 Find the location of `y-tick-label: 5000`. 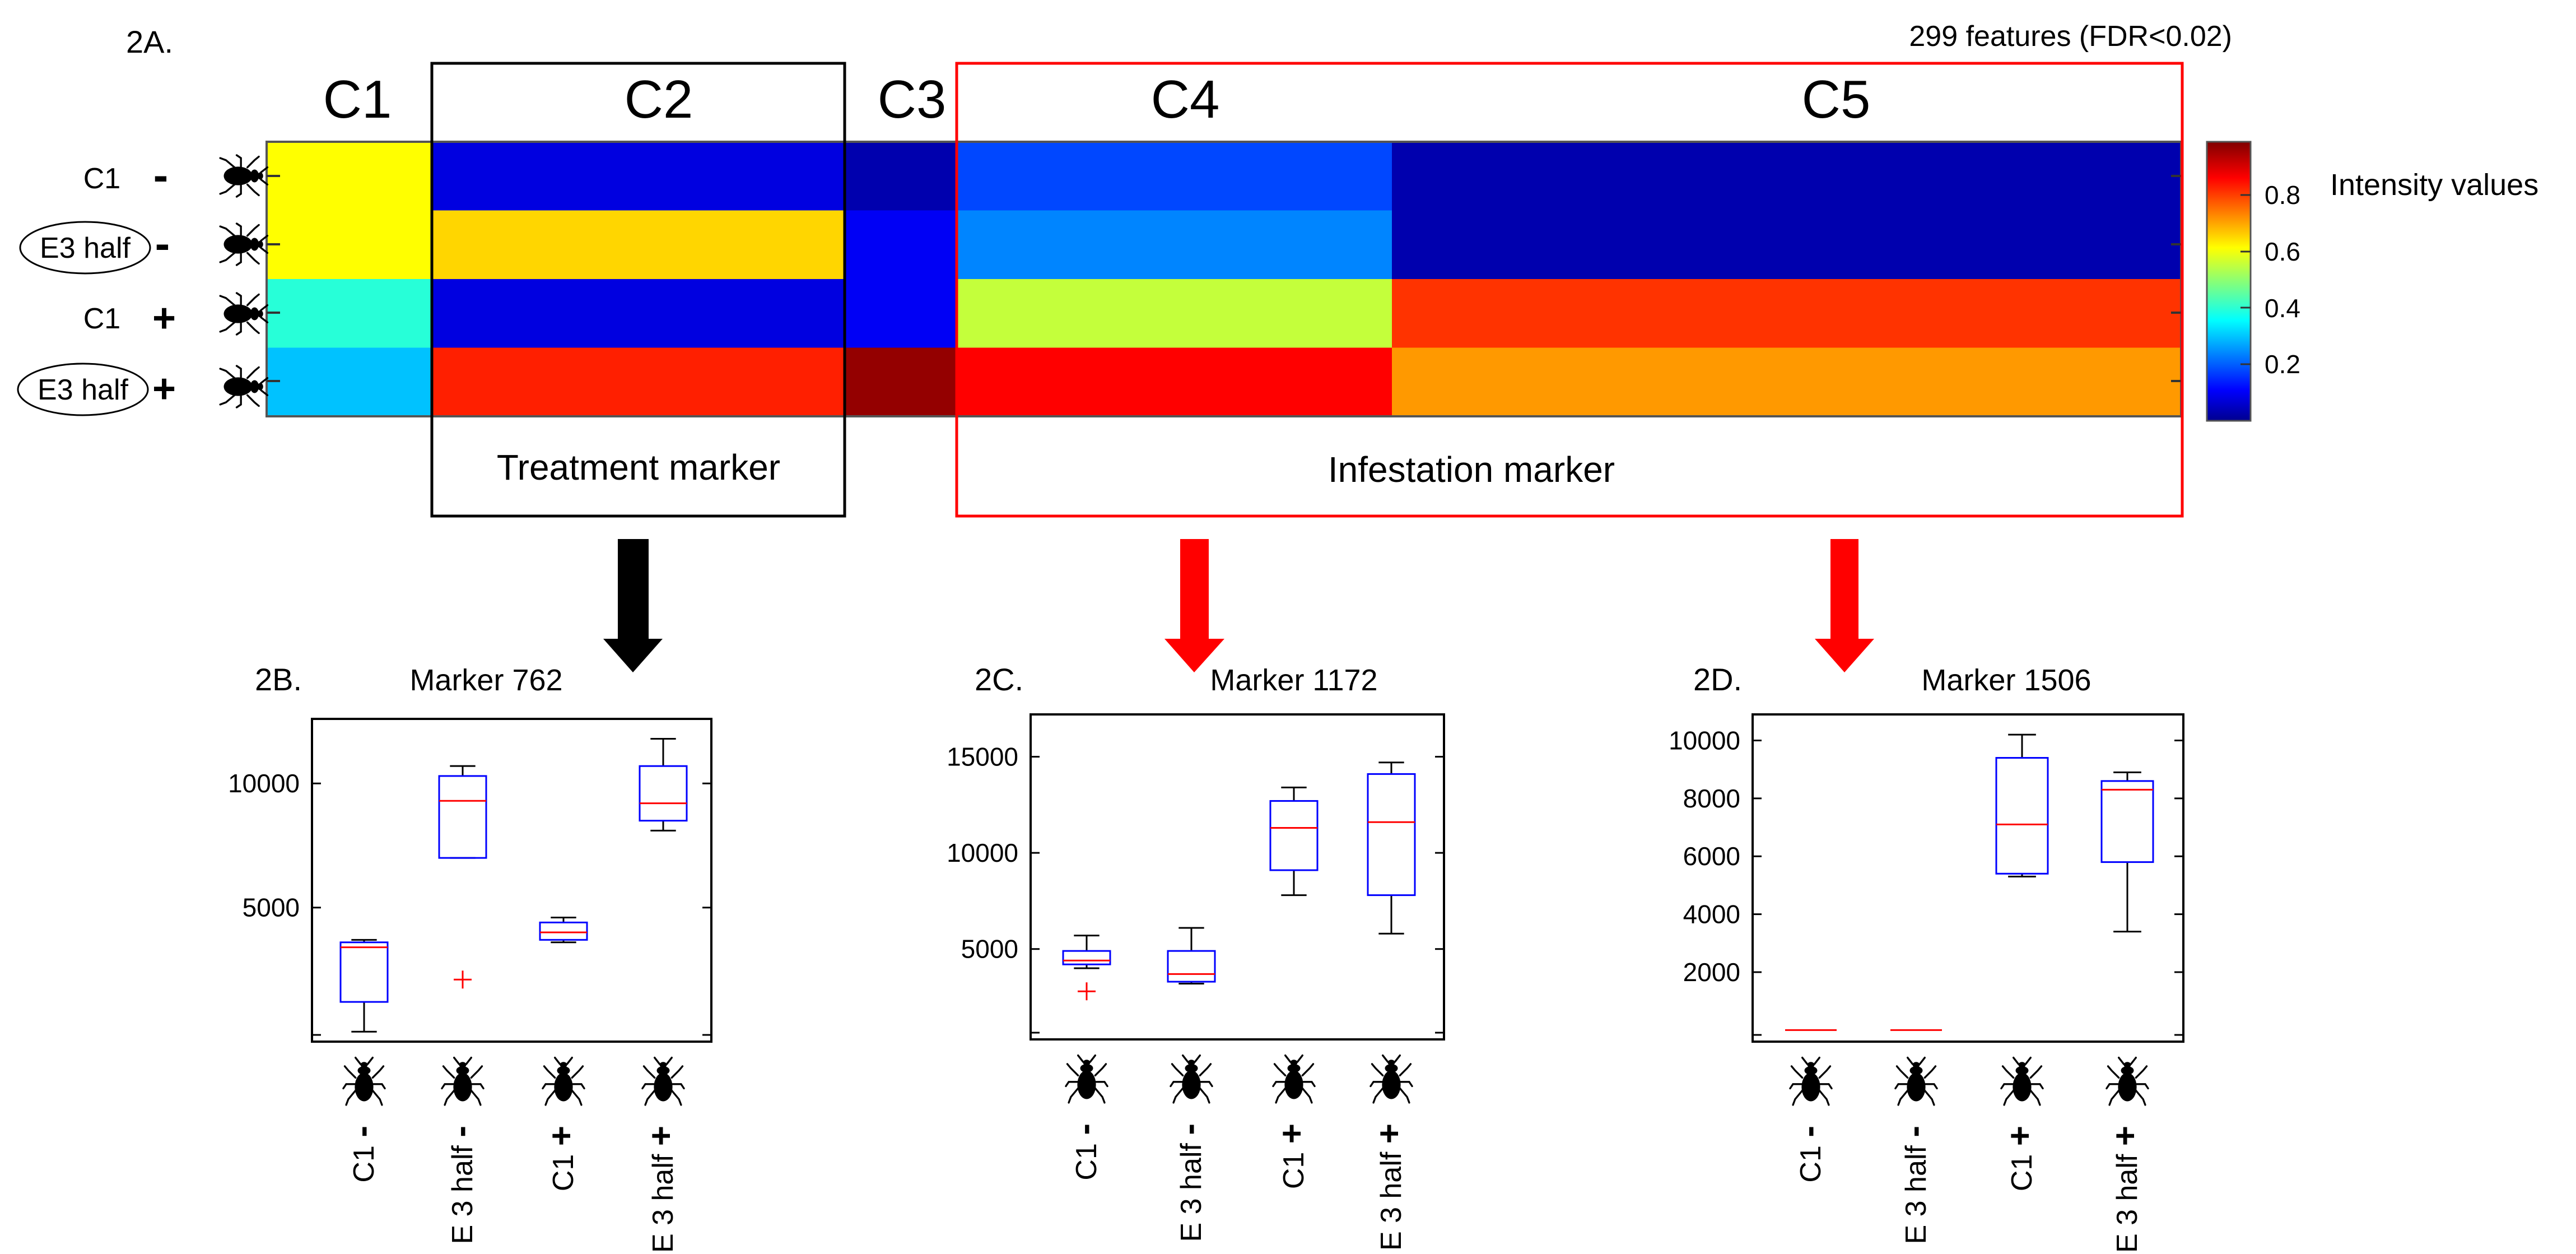

y-tick-label: 5000 is located at coordinates (989, 950).